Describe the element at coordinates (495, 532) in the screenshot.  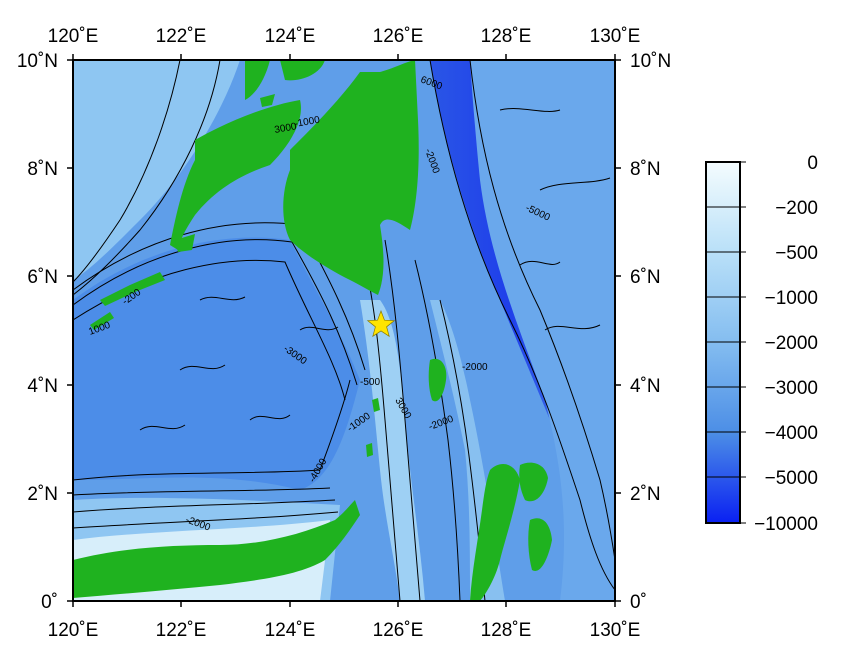
I see `land-halmahera` at that location.